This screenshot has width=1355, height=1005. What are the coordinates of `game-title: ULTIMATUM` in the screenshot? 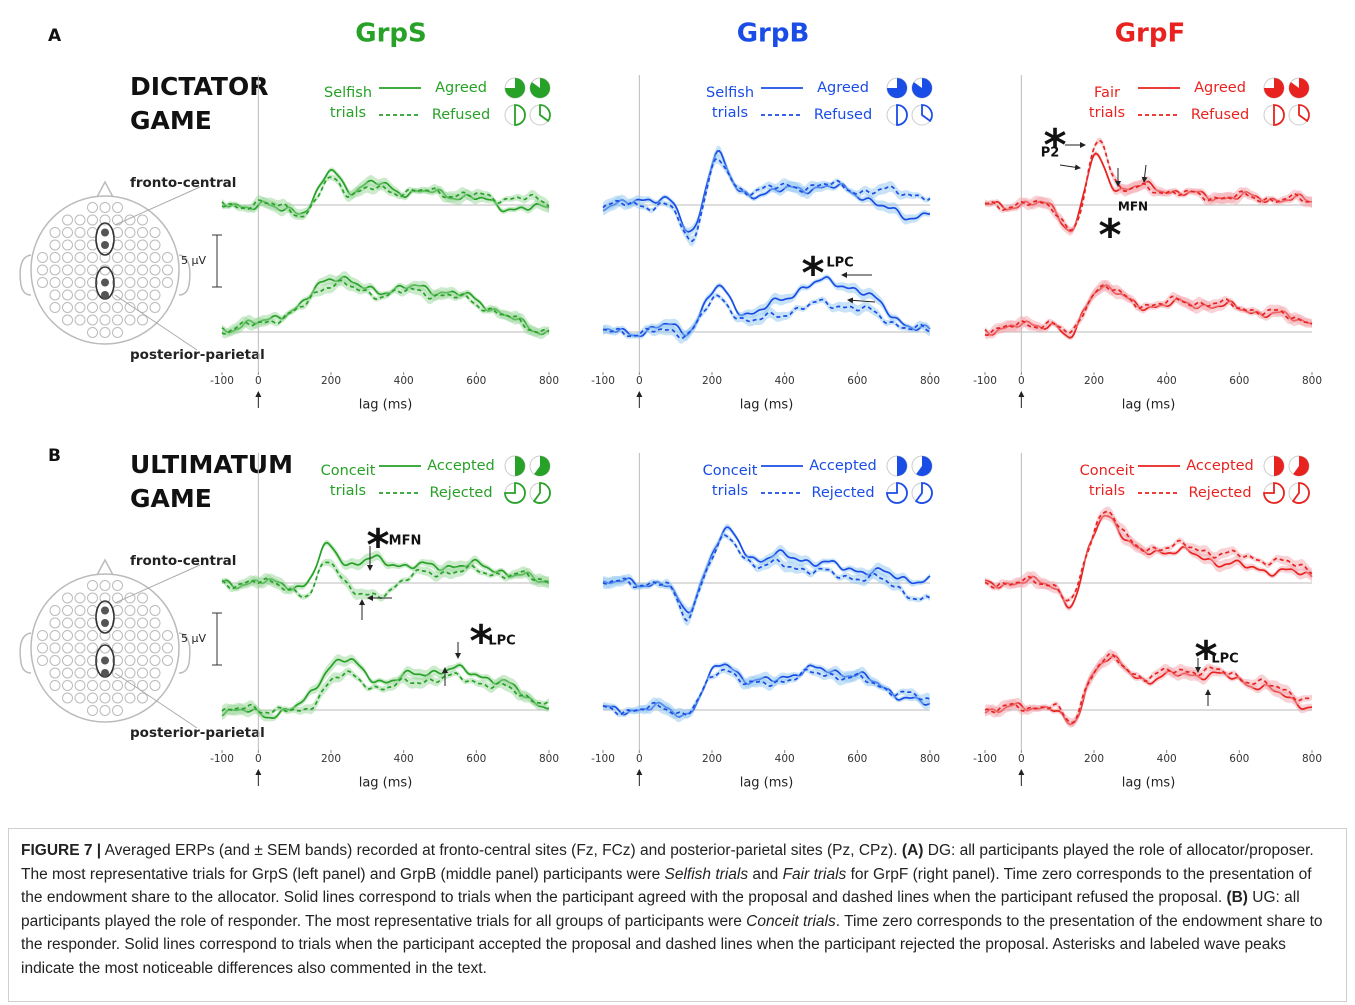 It's located at (211, 464).